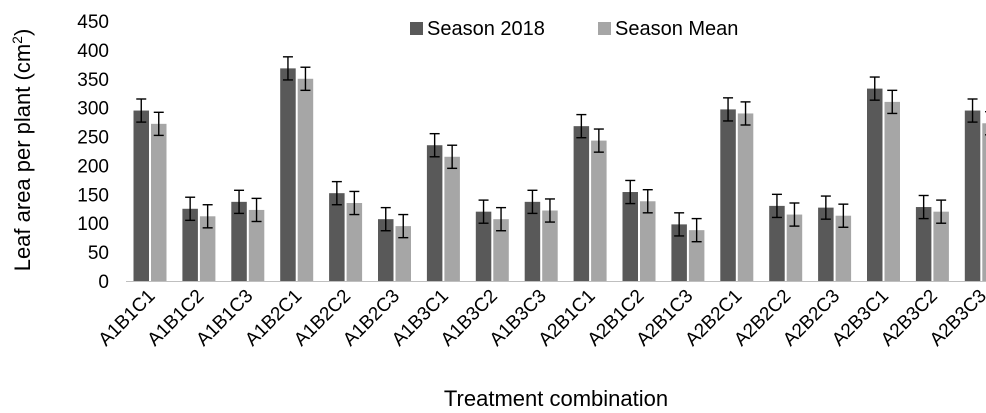  I want to click on y-axis-title: Leaf area per plant (cm2), so click(22, 150).